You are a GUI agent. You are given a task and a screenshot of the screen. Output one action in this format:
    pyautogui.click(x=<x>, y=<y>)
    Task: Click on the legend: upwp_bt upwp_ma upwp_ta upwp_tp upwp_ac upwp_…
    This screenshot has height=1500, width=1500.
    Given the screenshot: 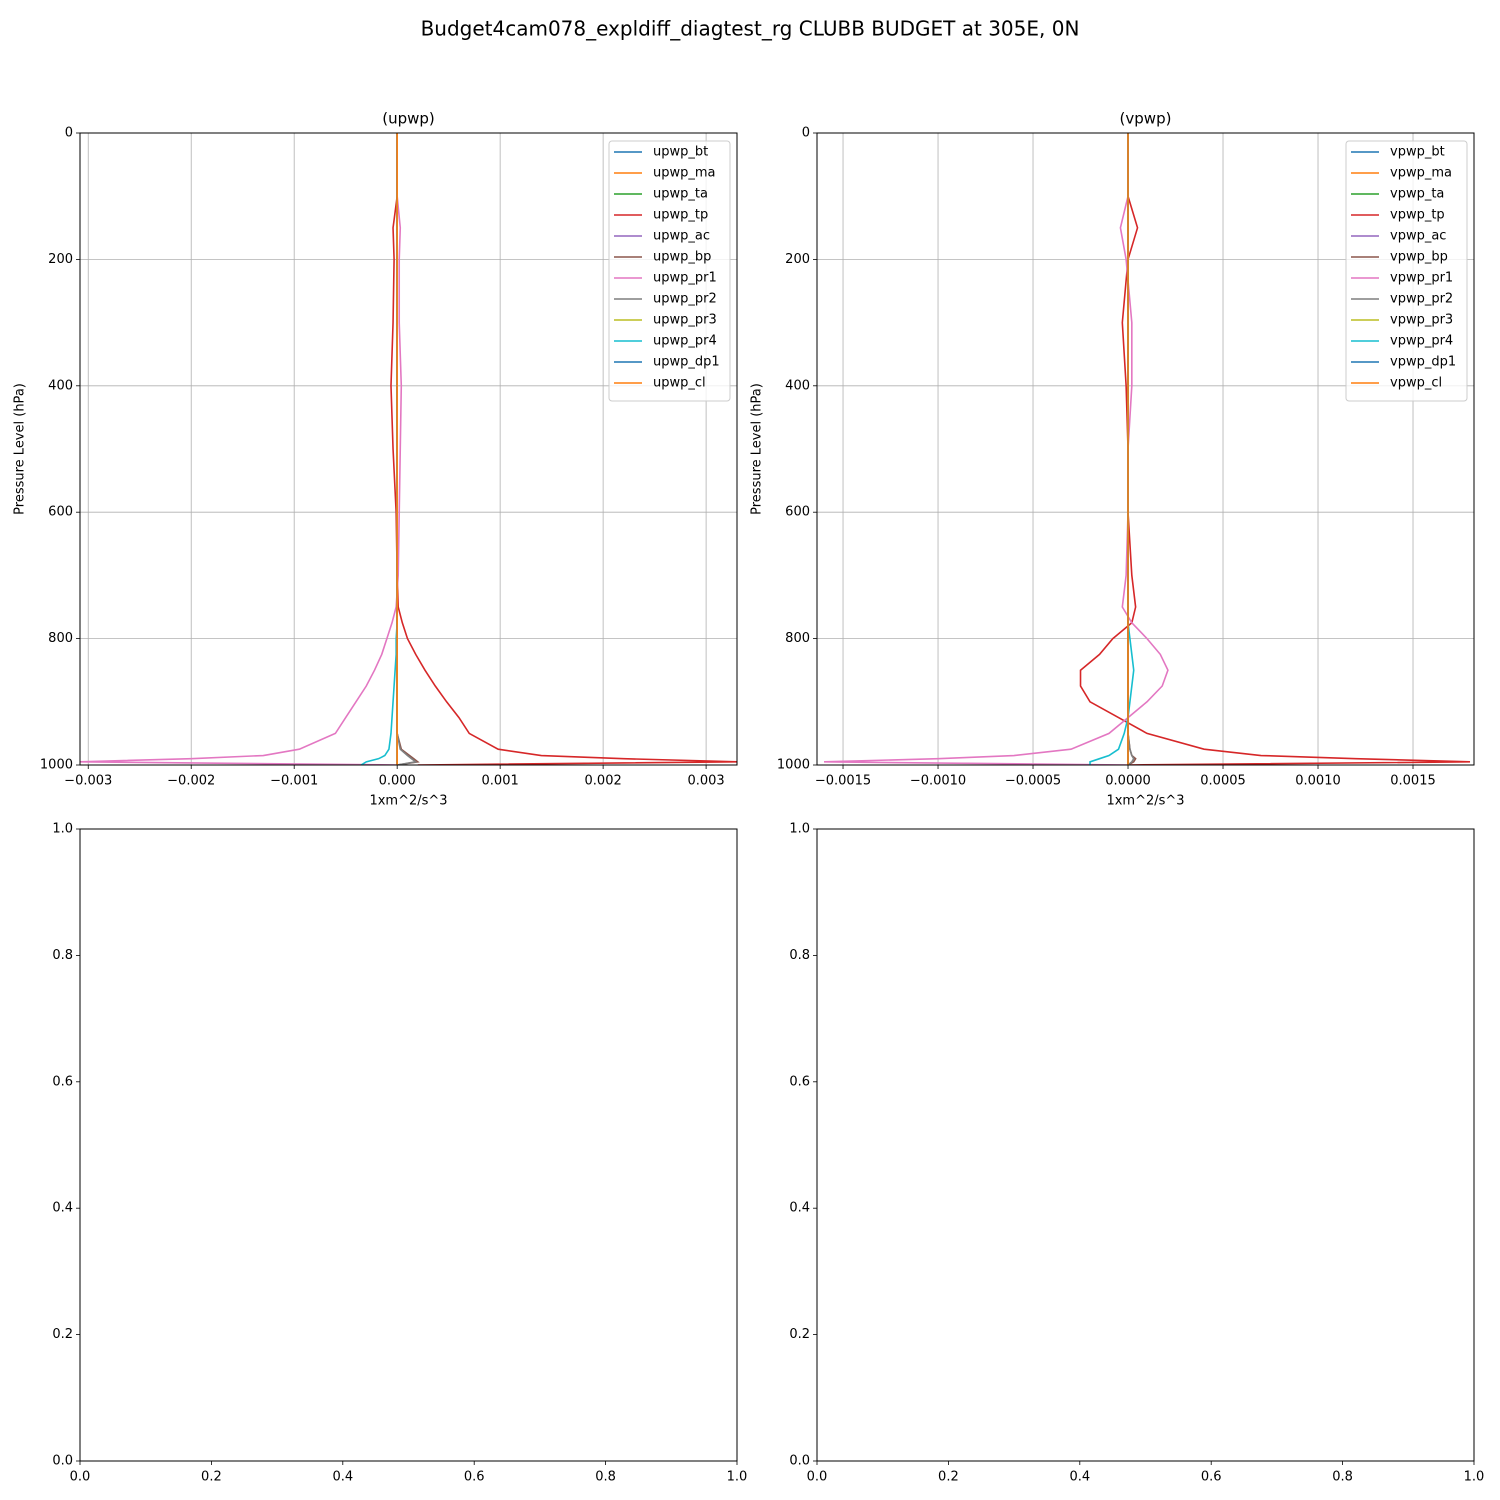 What is the action you would take?
    pyautogui.click(x=669, y=271)
    